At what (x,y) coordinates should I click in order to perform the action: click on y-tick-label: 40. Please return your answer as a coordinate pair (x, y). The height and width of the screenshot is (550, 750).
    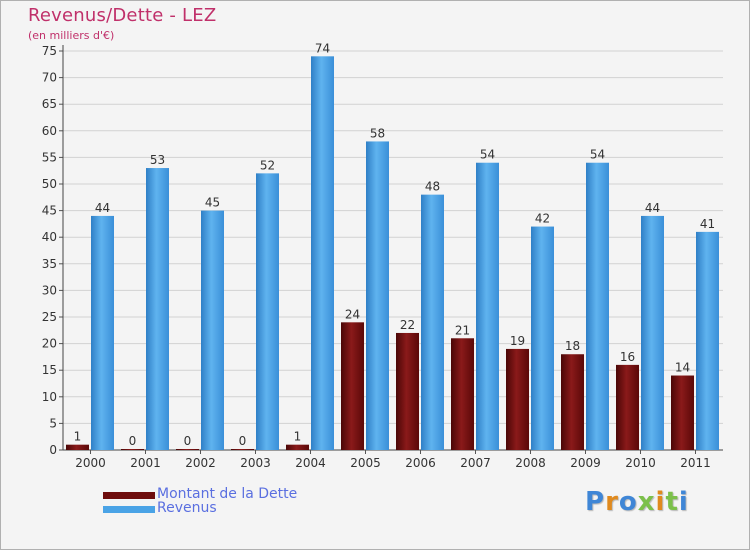
    Looking at the image, I should click on (49, 237).